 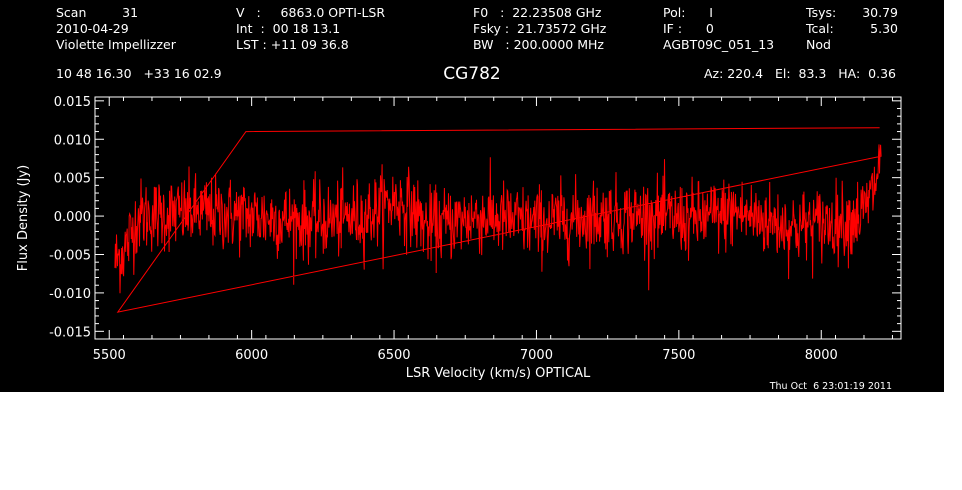 I want to click on header-tsys-value: 30.79, so click(x=880, y=12).